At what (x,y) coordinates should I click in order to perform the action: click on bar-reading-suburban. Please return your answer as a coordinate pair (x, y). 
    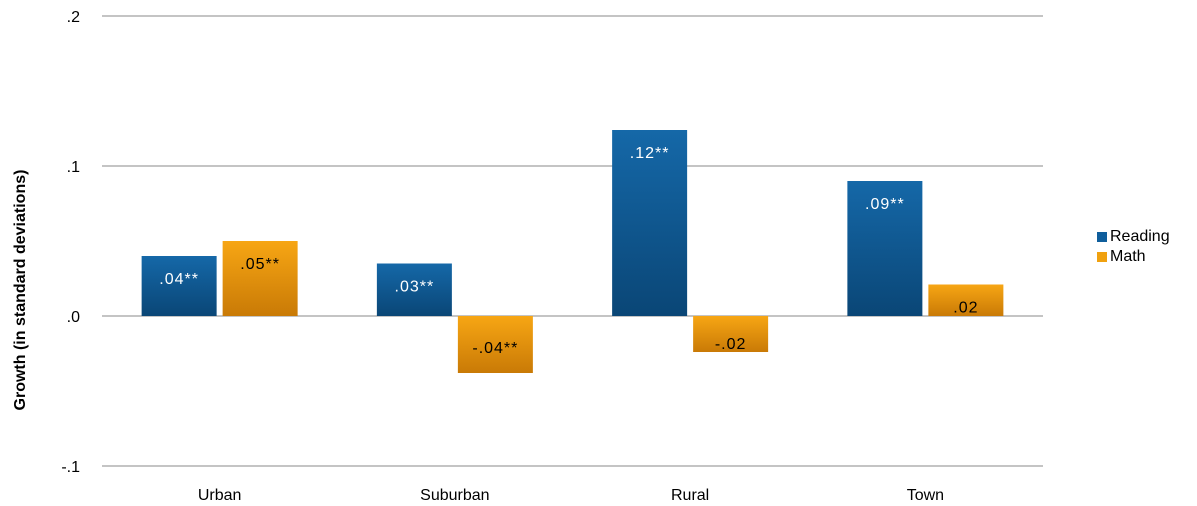
    Looking at the image, I should click on (414, 289).